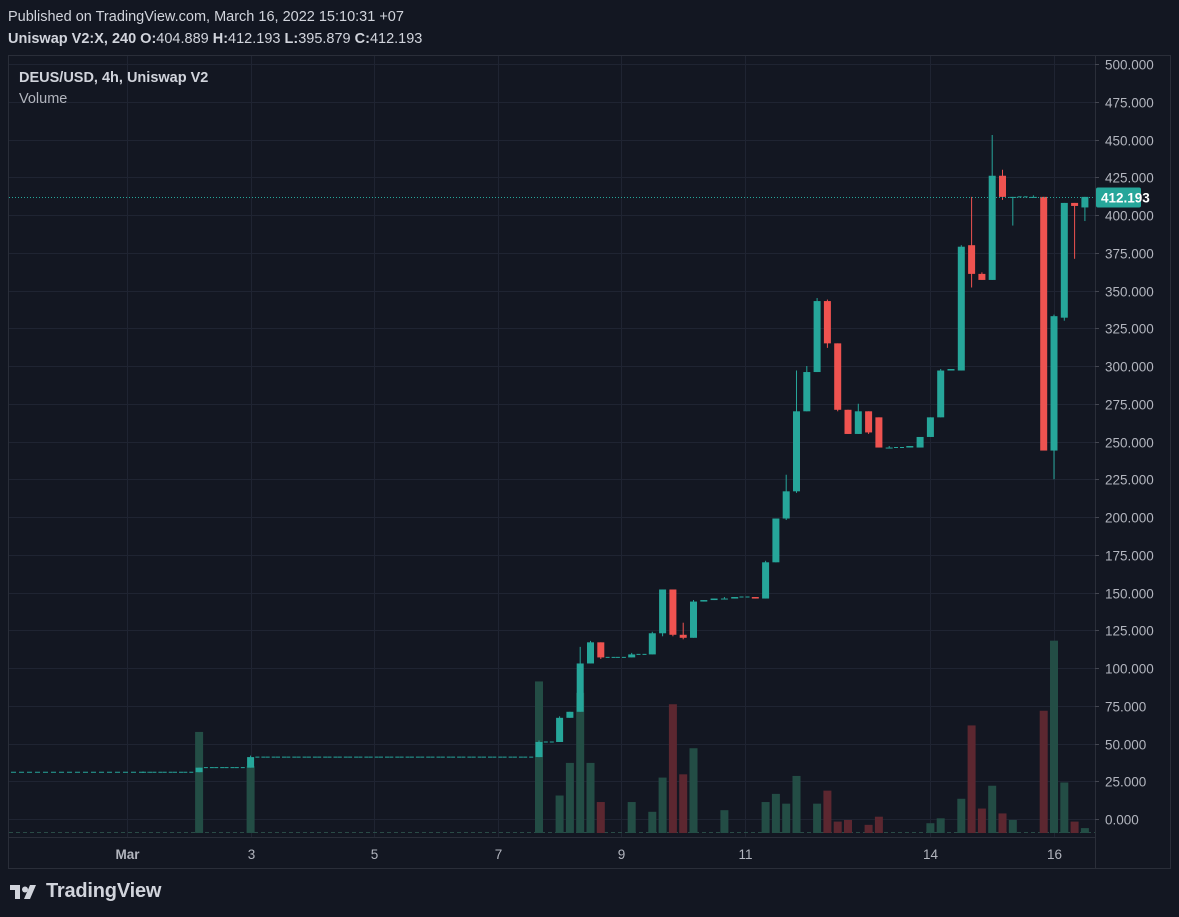 The image size is (1179, 917). Describe the element at coordinates (84, 891) in the screenshot. I see `tradingview-logo: TradingView` at that location.